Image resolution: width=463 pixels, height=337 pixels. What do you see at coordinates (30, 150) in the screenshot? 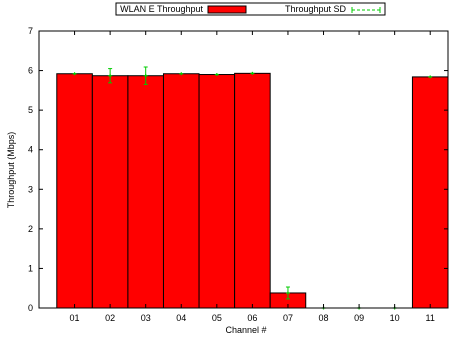
I see `y-tick-label: 4` at bounding box center [30, 150].